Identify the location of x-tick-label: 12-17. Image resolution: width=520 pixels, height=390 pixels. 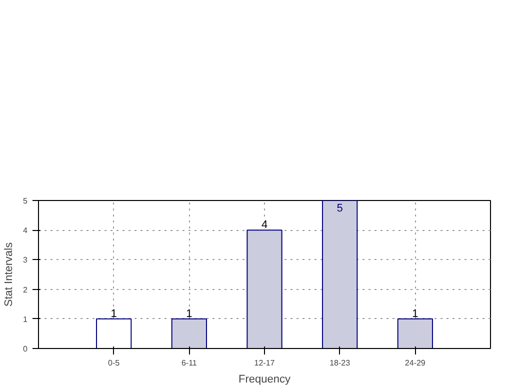
(265, 363).